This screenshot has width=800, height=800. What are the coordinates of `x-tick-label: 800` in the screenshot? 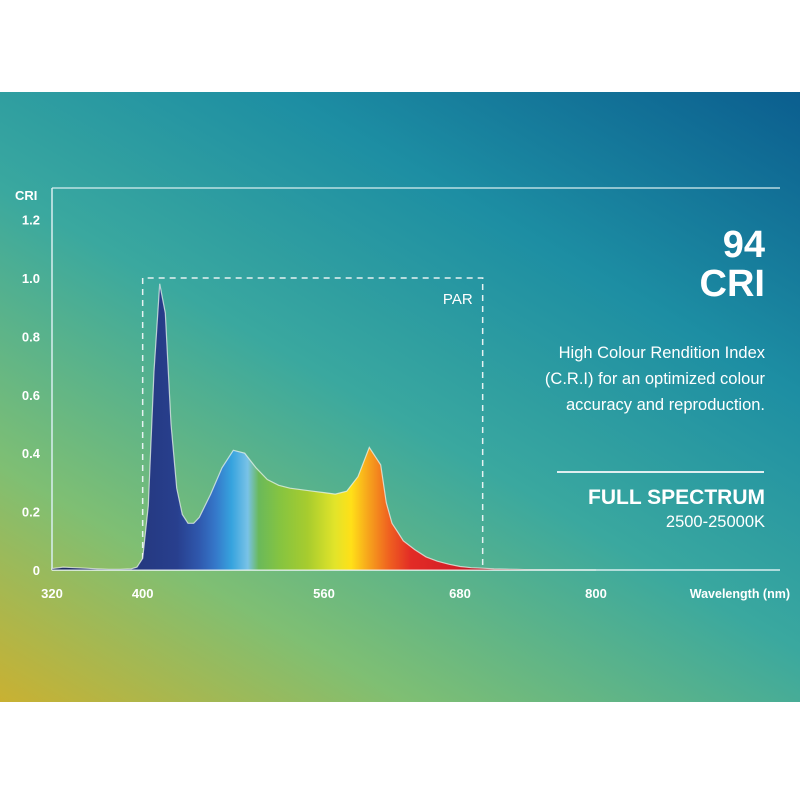 It's located at (596, 593).